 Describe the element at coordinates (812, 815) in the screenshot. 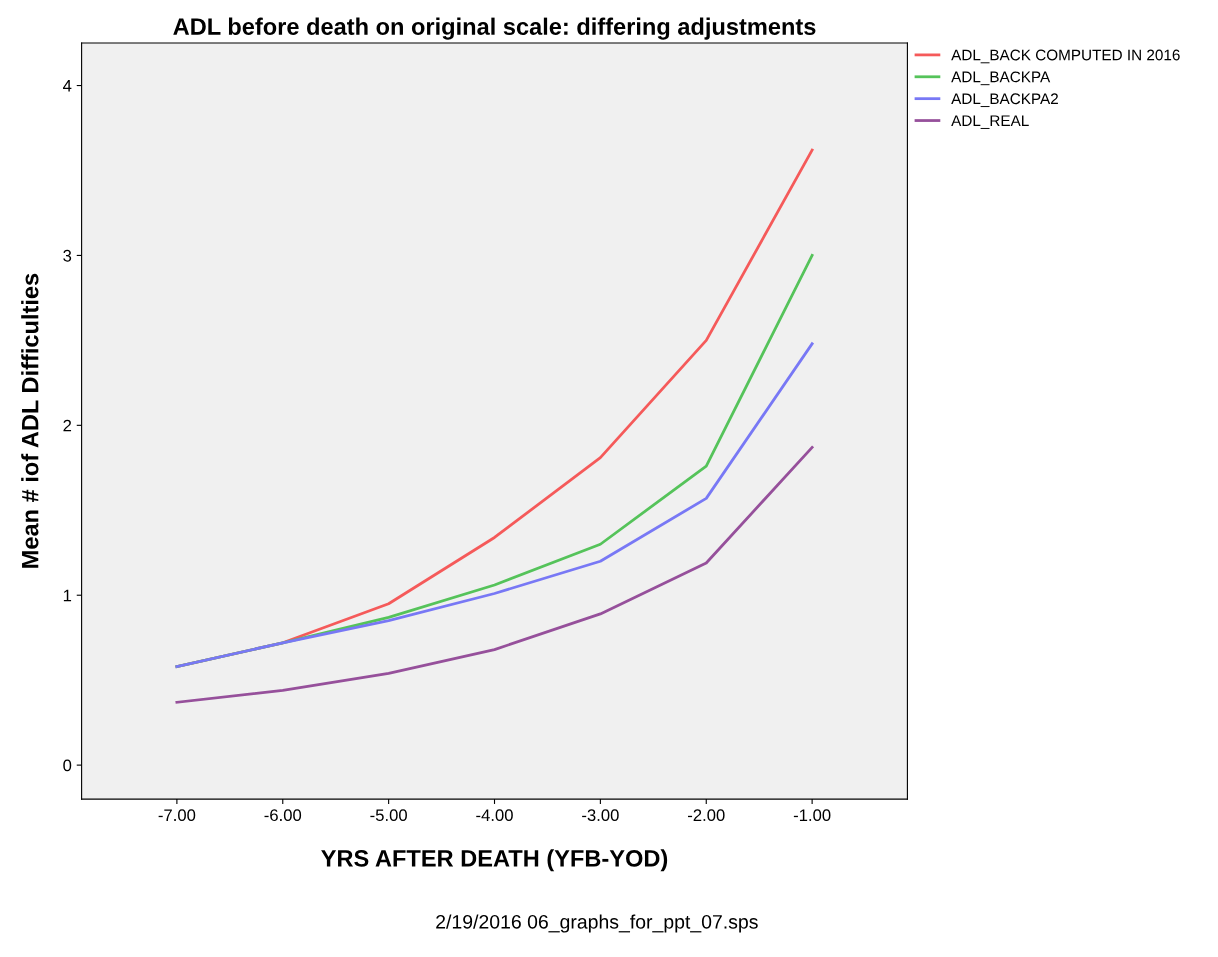

I see `x-tick-label: -1.00` at that location.